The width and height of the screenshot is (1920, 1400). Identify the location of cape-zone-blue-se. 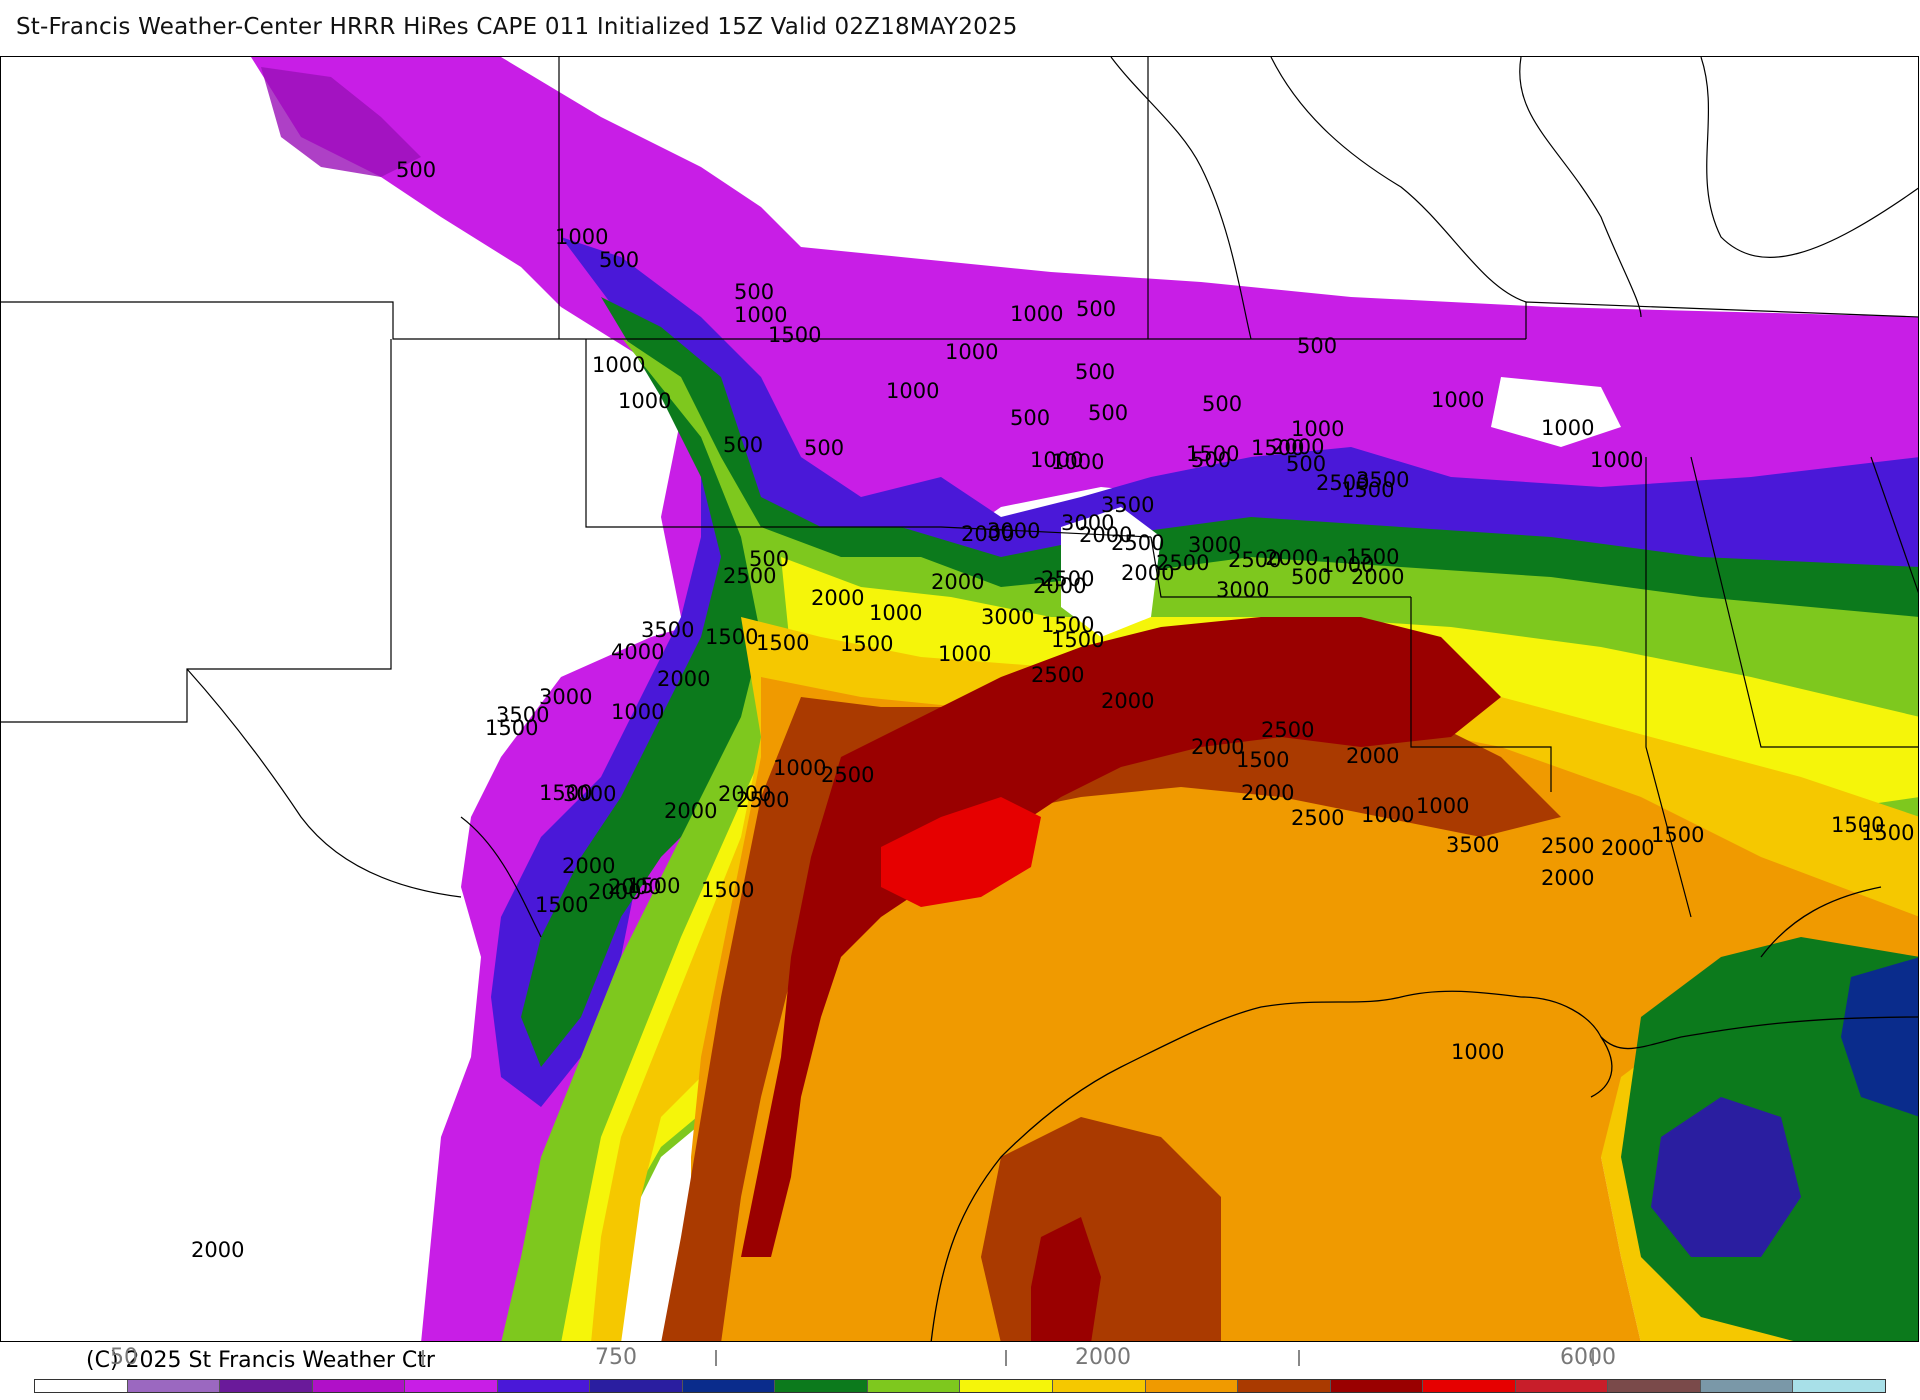
(1726, 1177).